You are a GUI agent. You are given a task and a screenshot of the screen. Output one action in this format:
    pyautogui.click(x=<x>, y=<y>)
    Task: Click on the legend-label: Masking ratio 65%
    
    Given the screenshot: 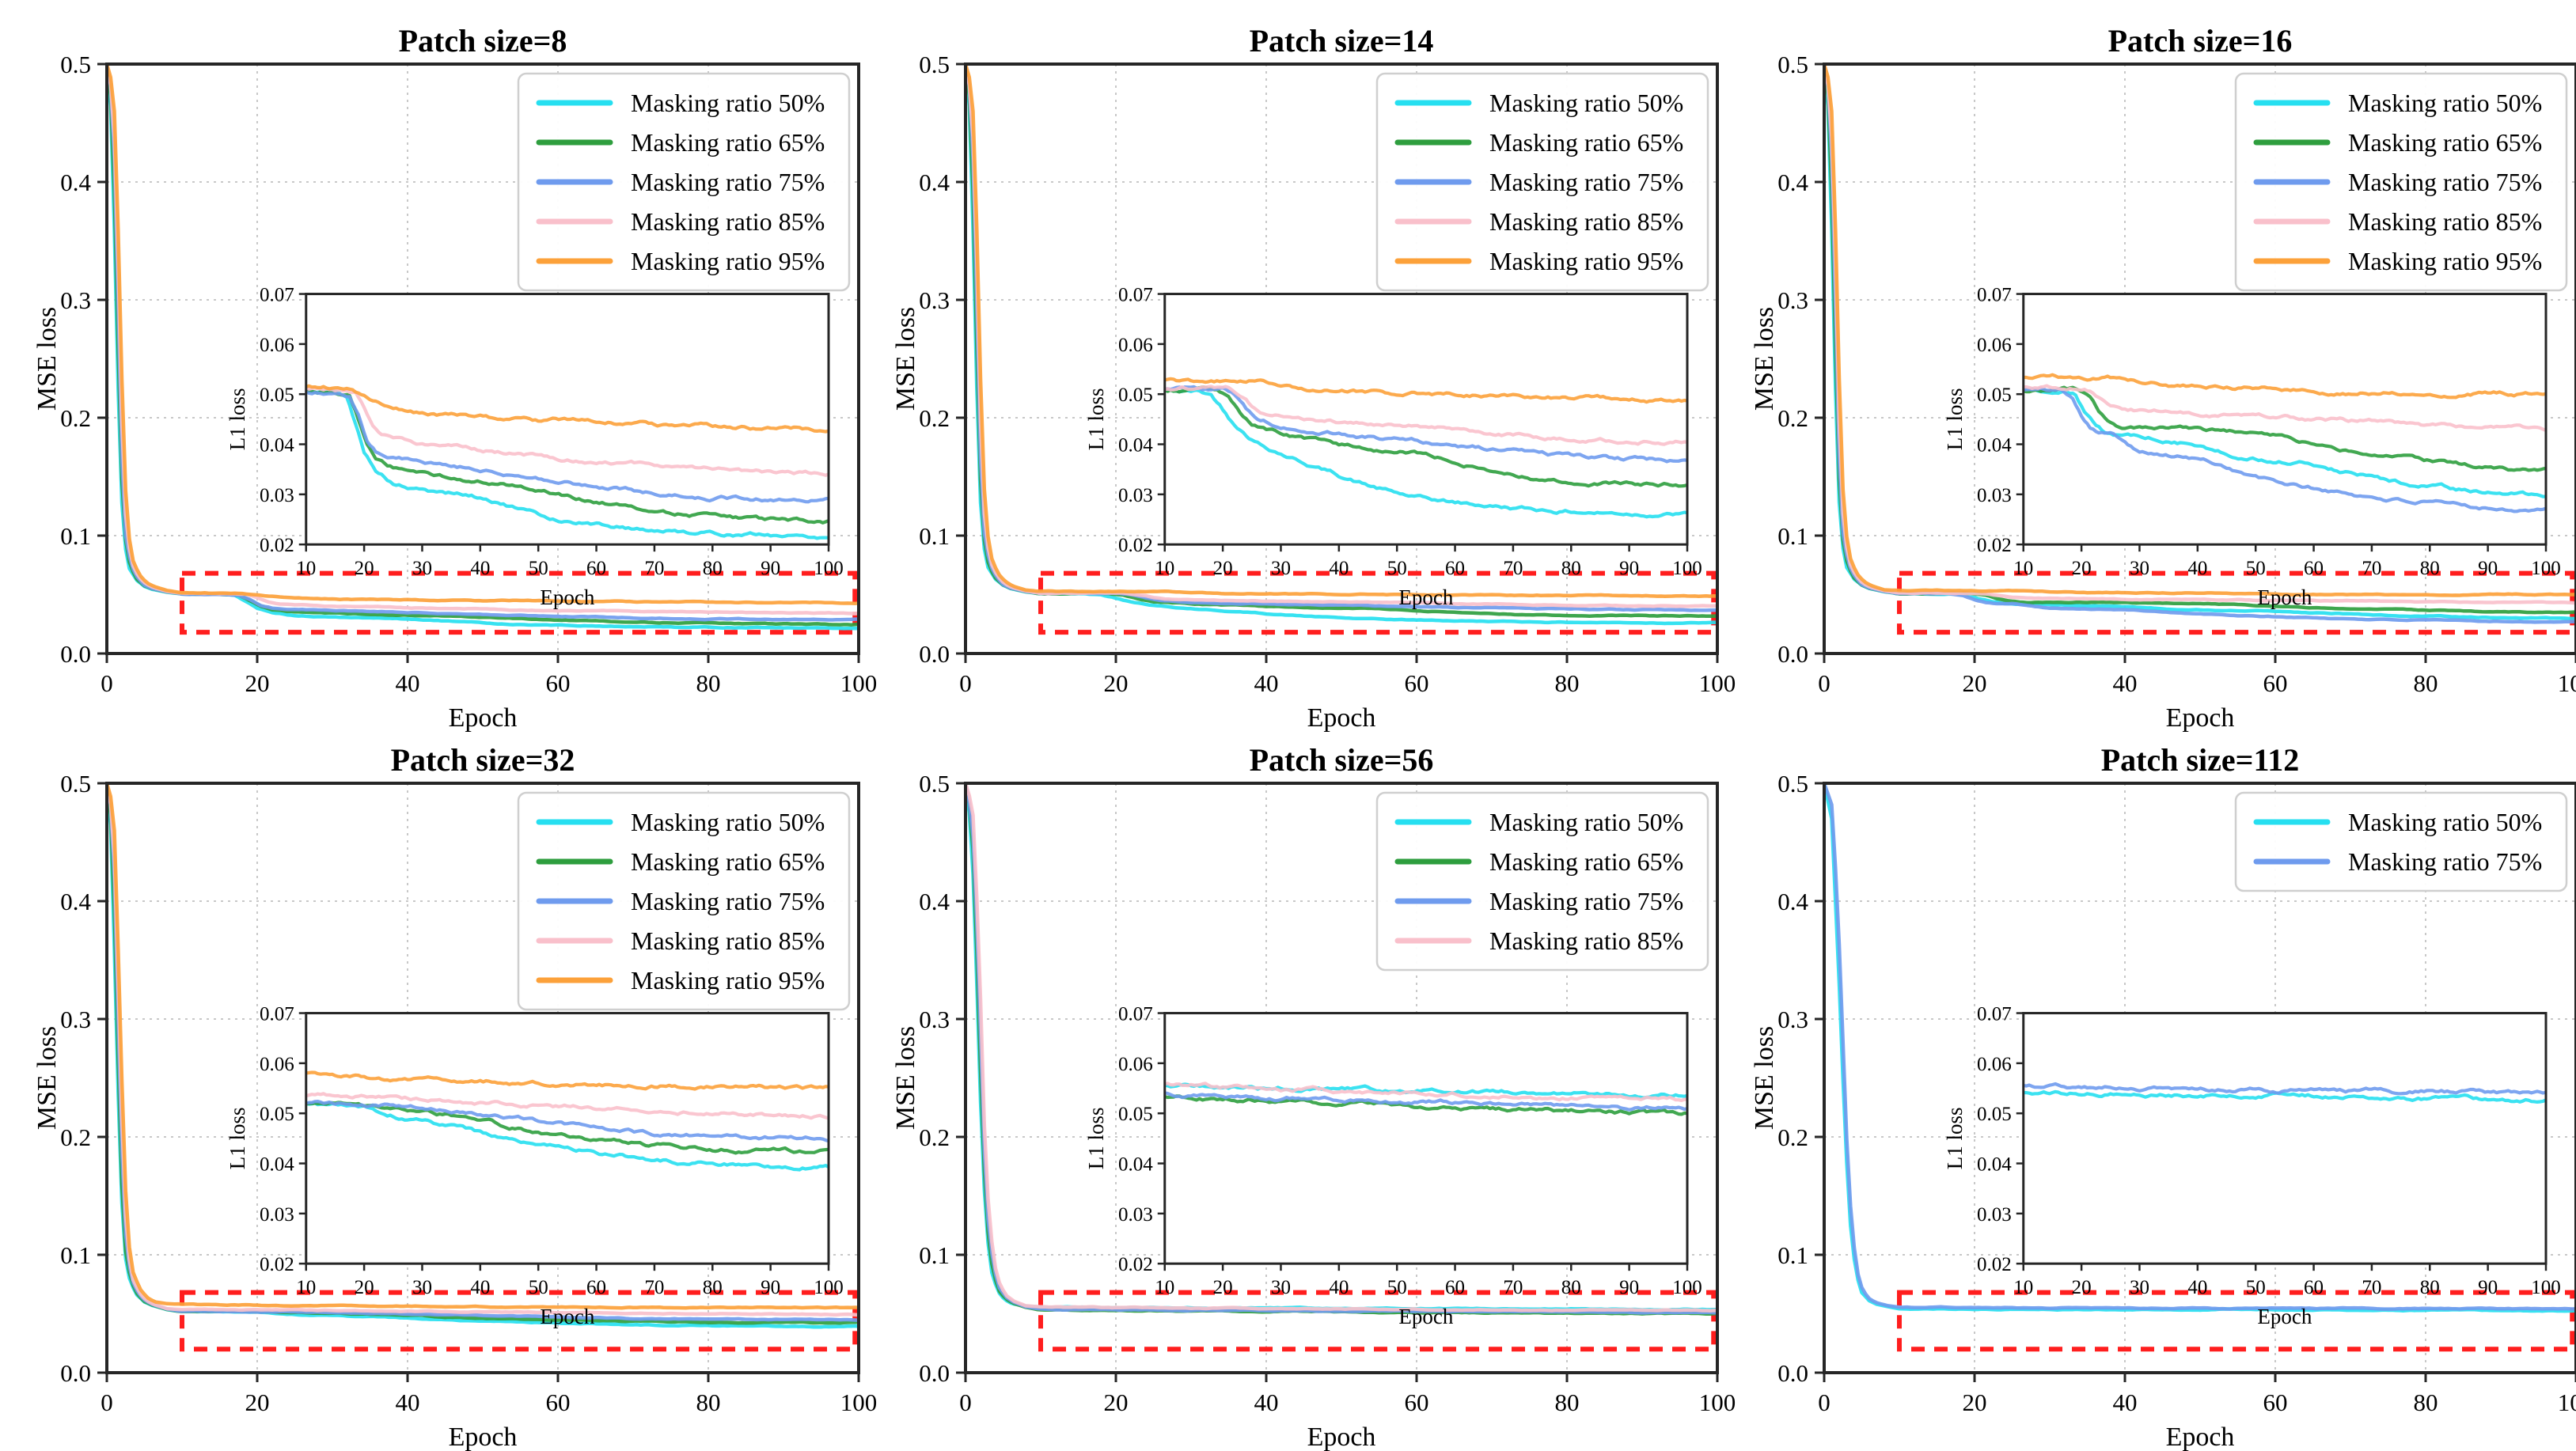 What is the action you would take?
    pyautogui.click(x=2445, y=142)
    